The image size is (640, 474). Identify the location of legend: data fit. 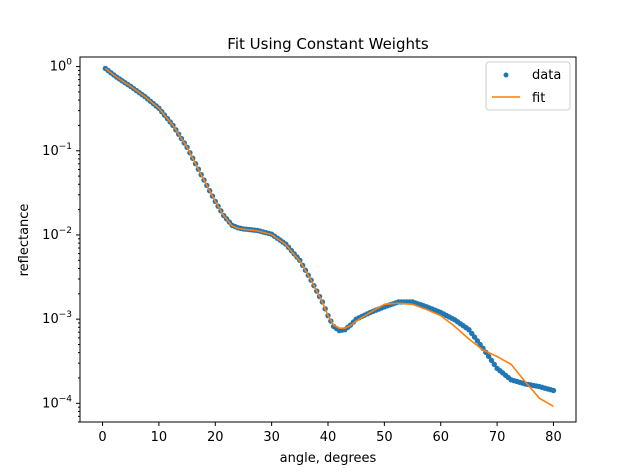
(528, 86).